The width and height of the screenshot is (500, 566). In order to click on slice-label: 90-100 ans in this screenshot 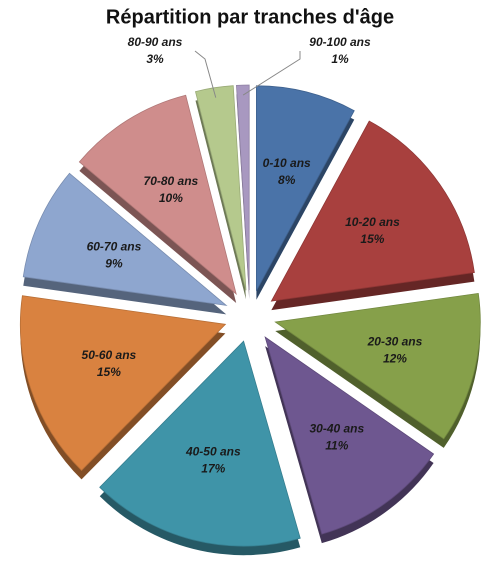, I will do `click(340, 42)`.